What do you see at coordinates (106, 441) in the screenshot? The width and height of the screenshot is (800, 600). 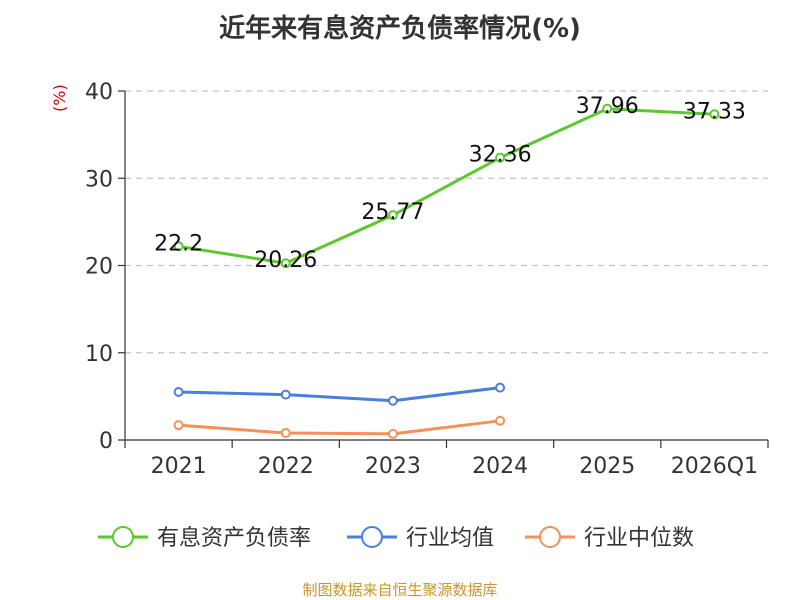 I see `y-tick-label: 0` at bounding box center [106, 441].